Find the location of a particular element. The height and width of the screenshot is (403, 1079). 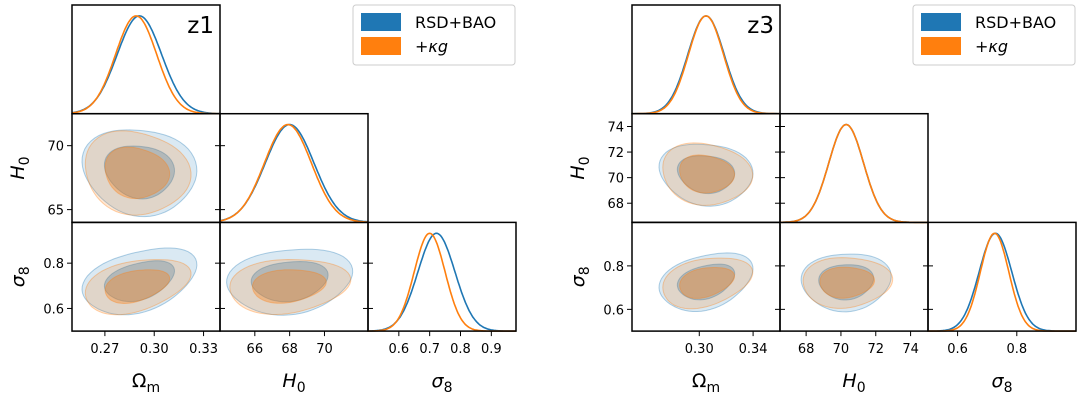

marginal-panel-H0 is located at coordinates (854, 173).